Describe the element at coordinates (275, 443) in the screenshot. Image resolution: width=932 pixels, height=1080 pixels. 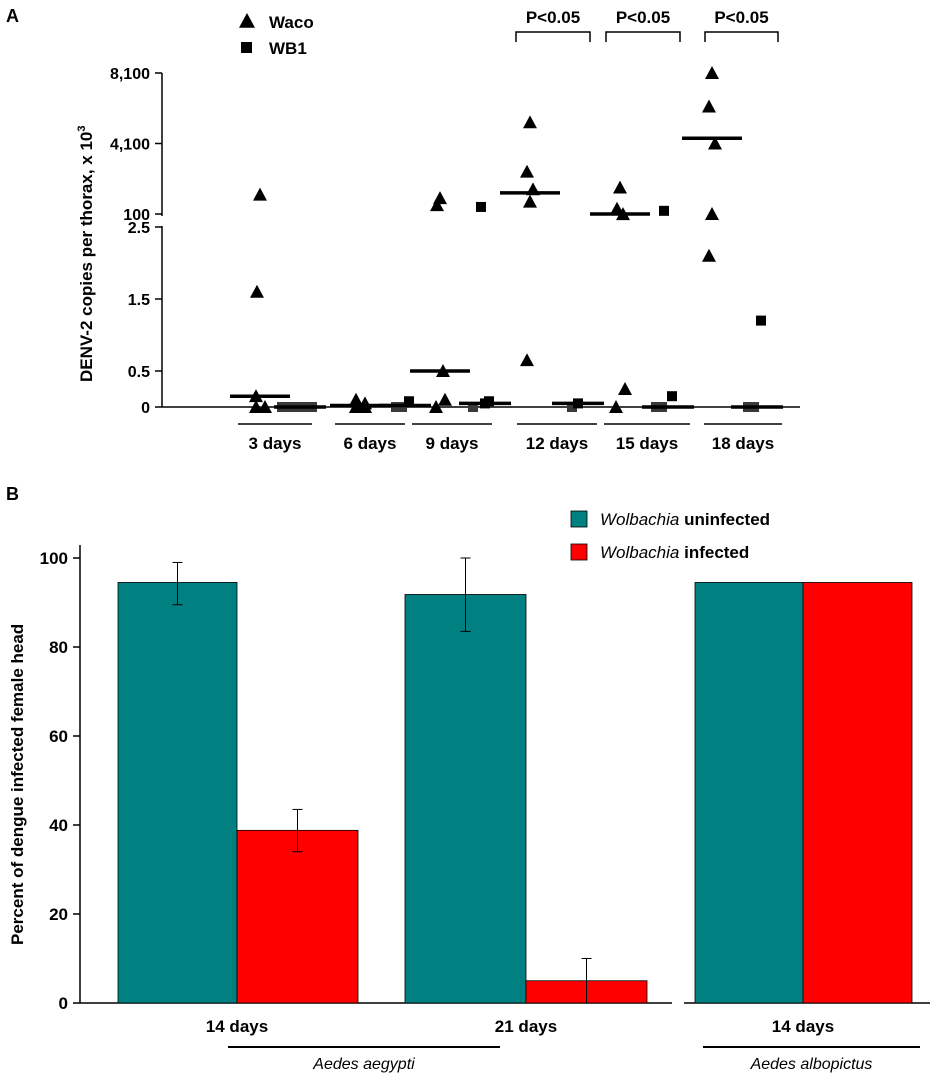
I see `group-label-a: 3 days` at that location.